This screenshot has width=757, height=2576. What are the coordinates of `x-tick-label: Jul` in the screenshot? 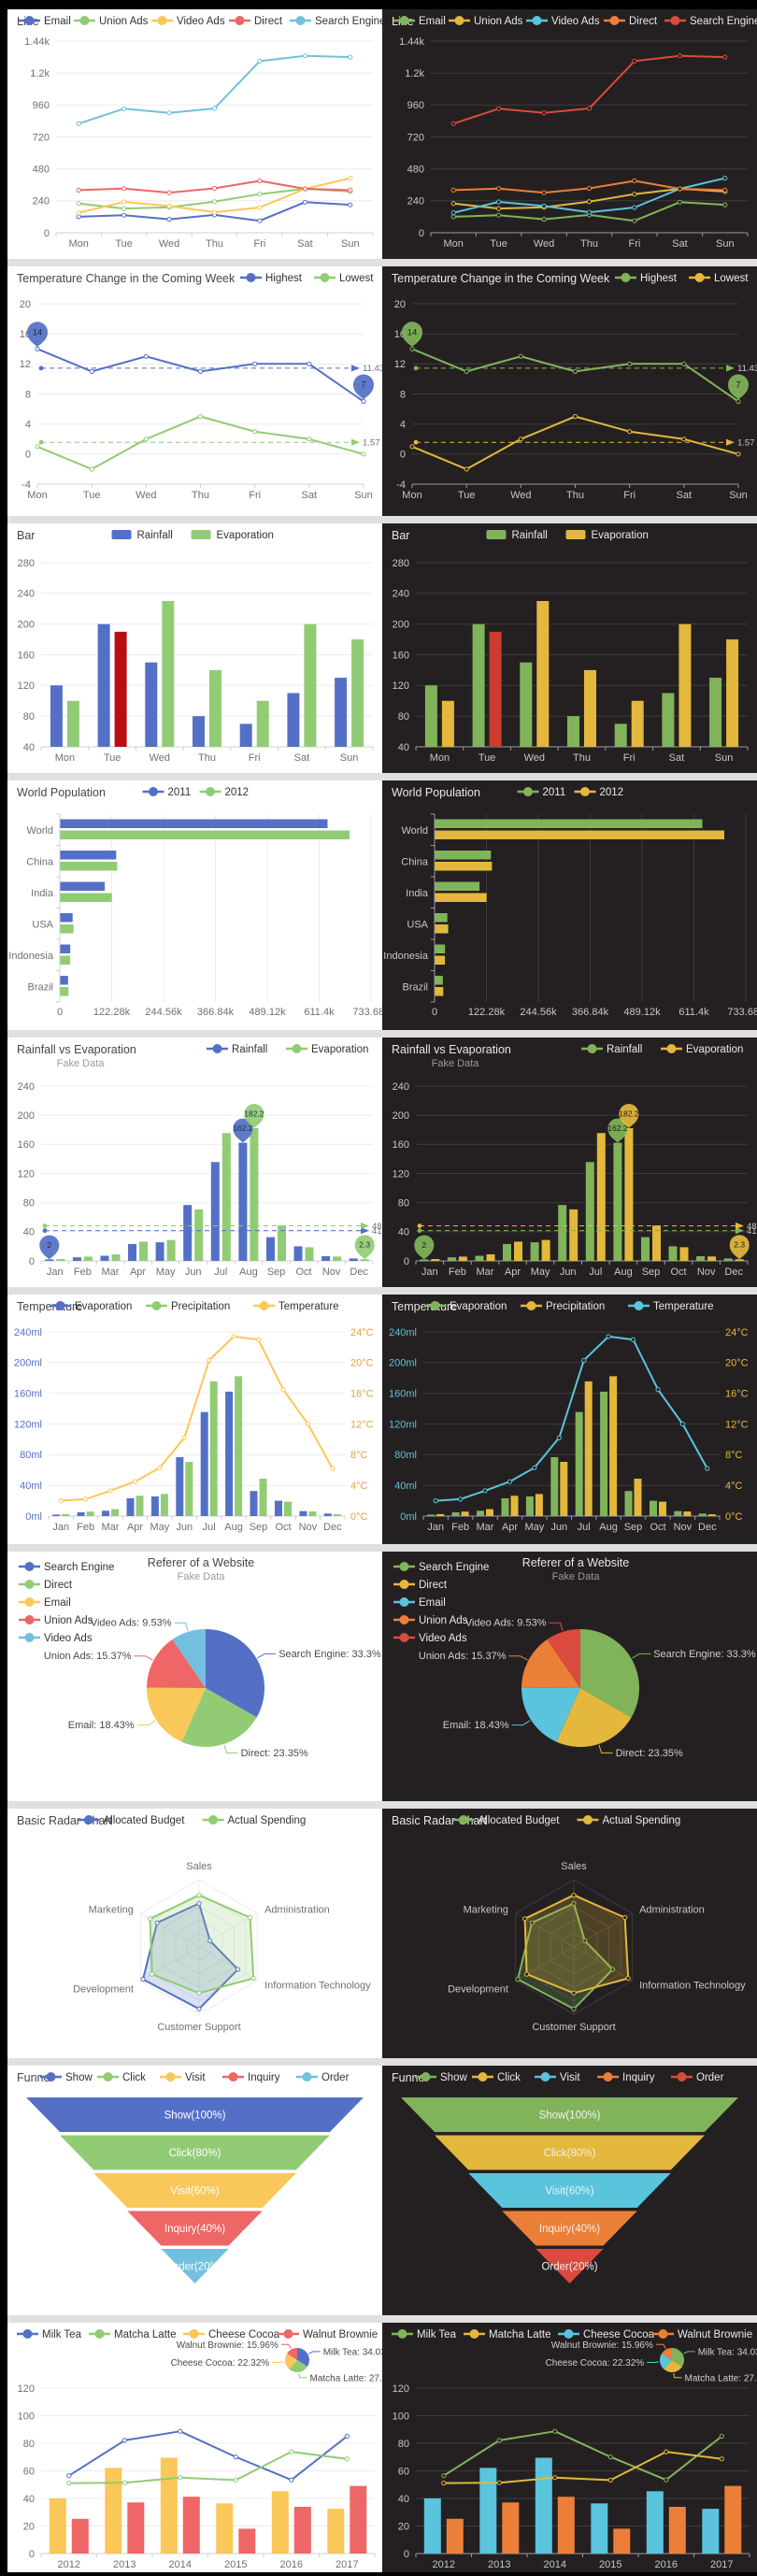 It's located at (584, 1527).